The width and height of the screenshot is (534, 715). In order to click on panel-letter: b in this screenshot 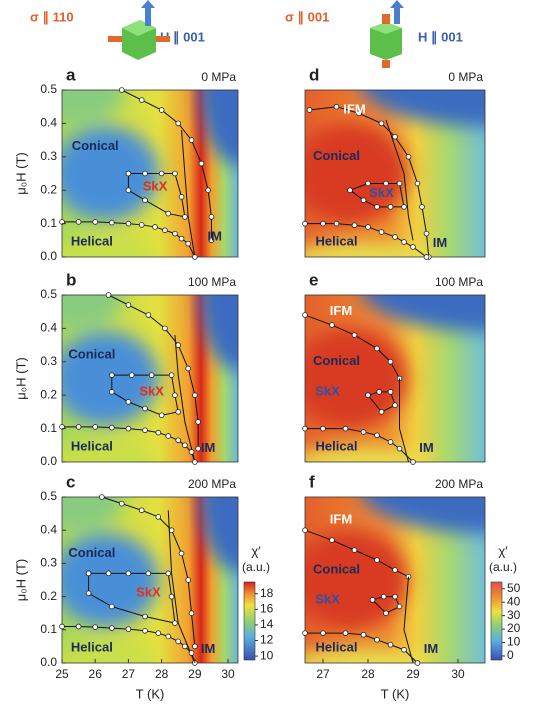, I will do `click(71, 279)`.